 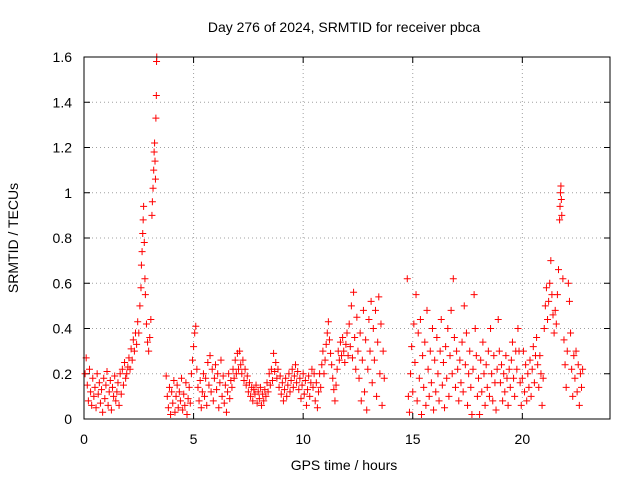 What do you see at coordinates (84, 439) in the screenshot?
I see `x-tick-label: 0` at bounding box center [84, 439].